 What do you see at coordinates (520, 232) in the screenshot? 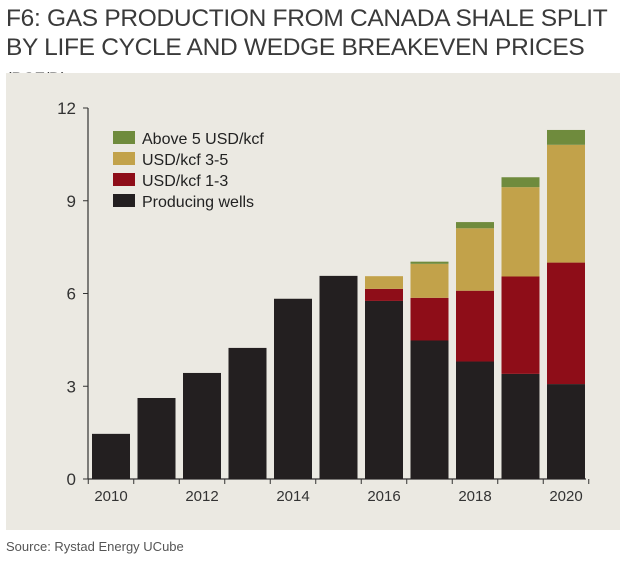
I see `bar-usd-kcf-3-5-2019` at bounding box center [520, 232].